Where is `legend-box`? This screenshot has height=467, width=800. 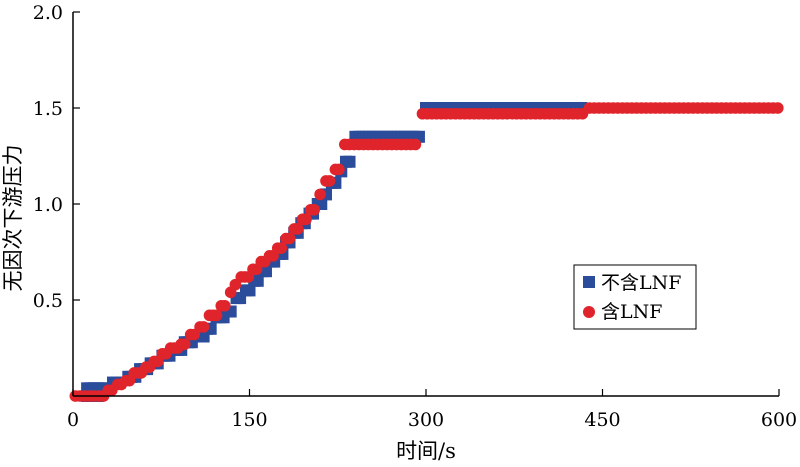 legend-box is located at coordinates (635, 297).